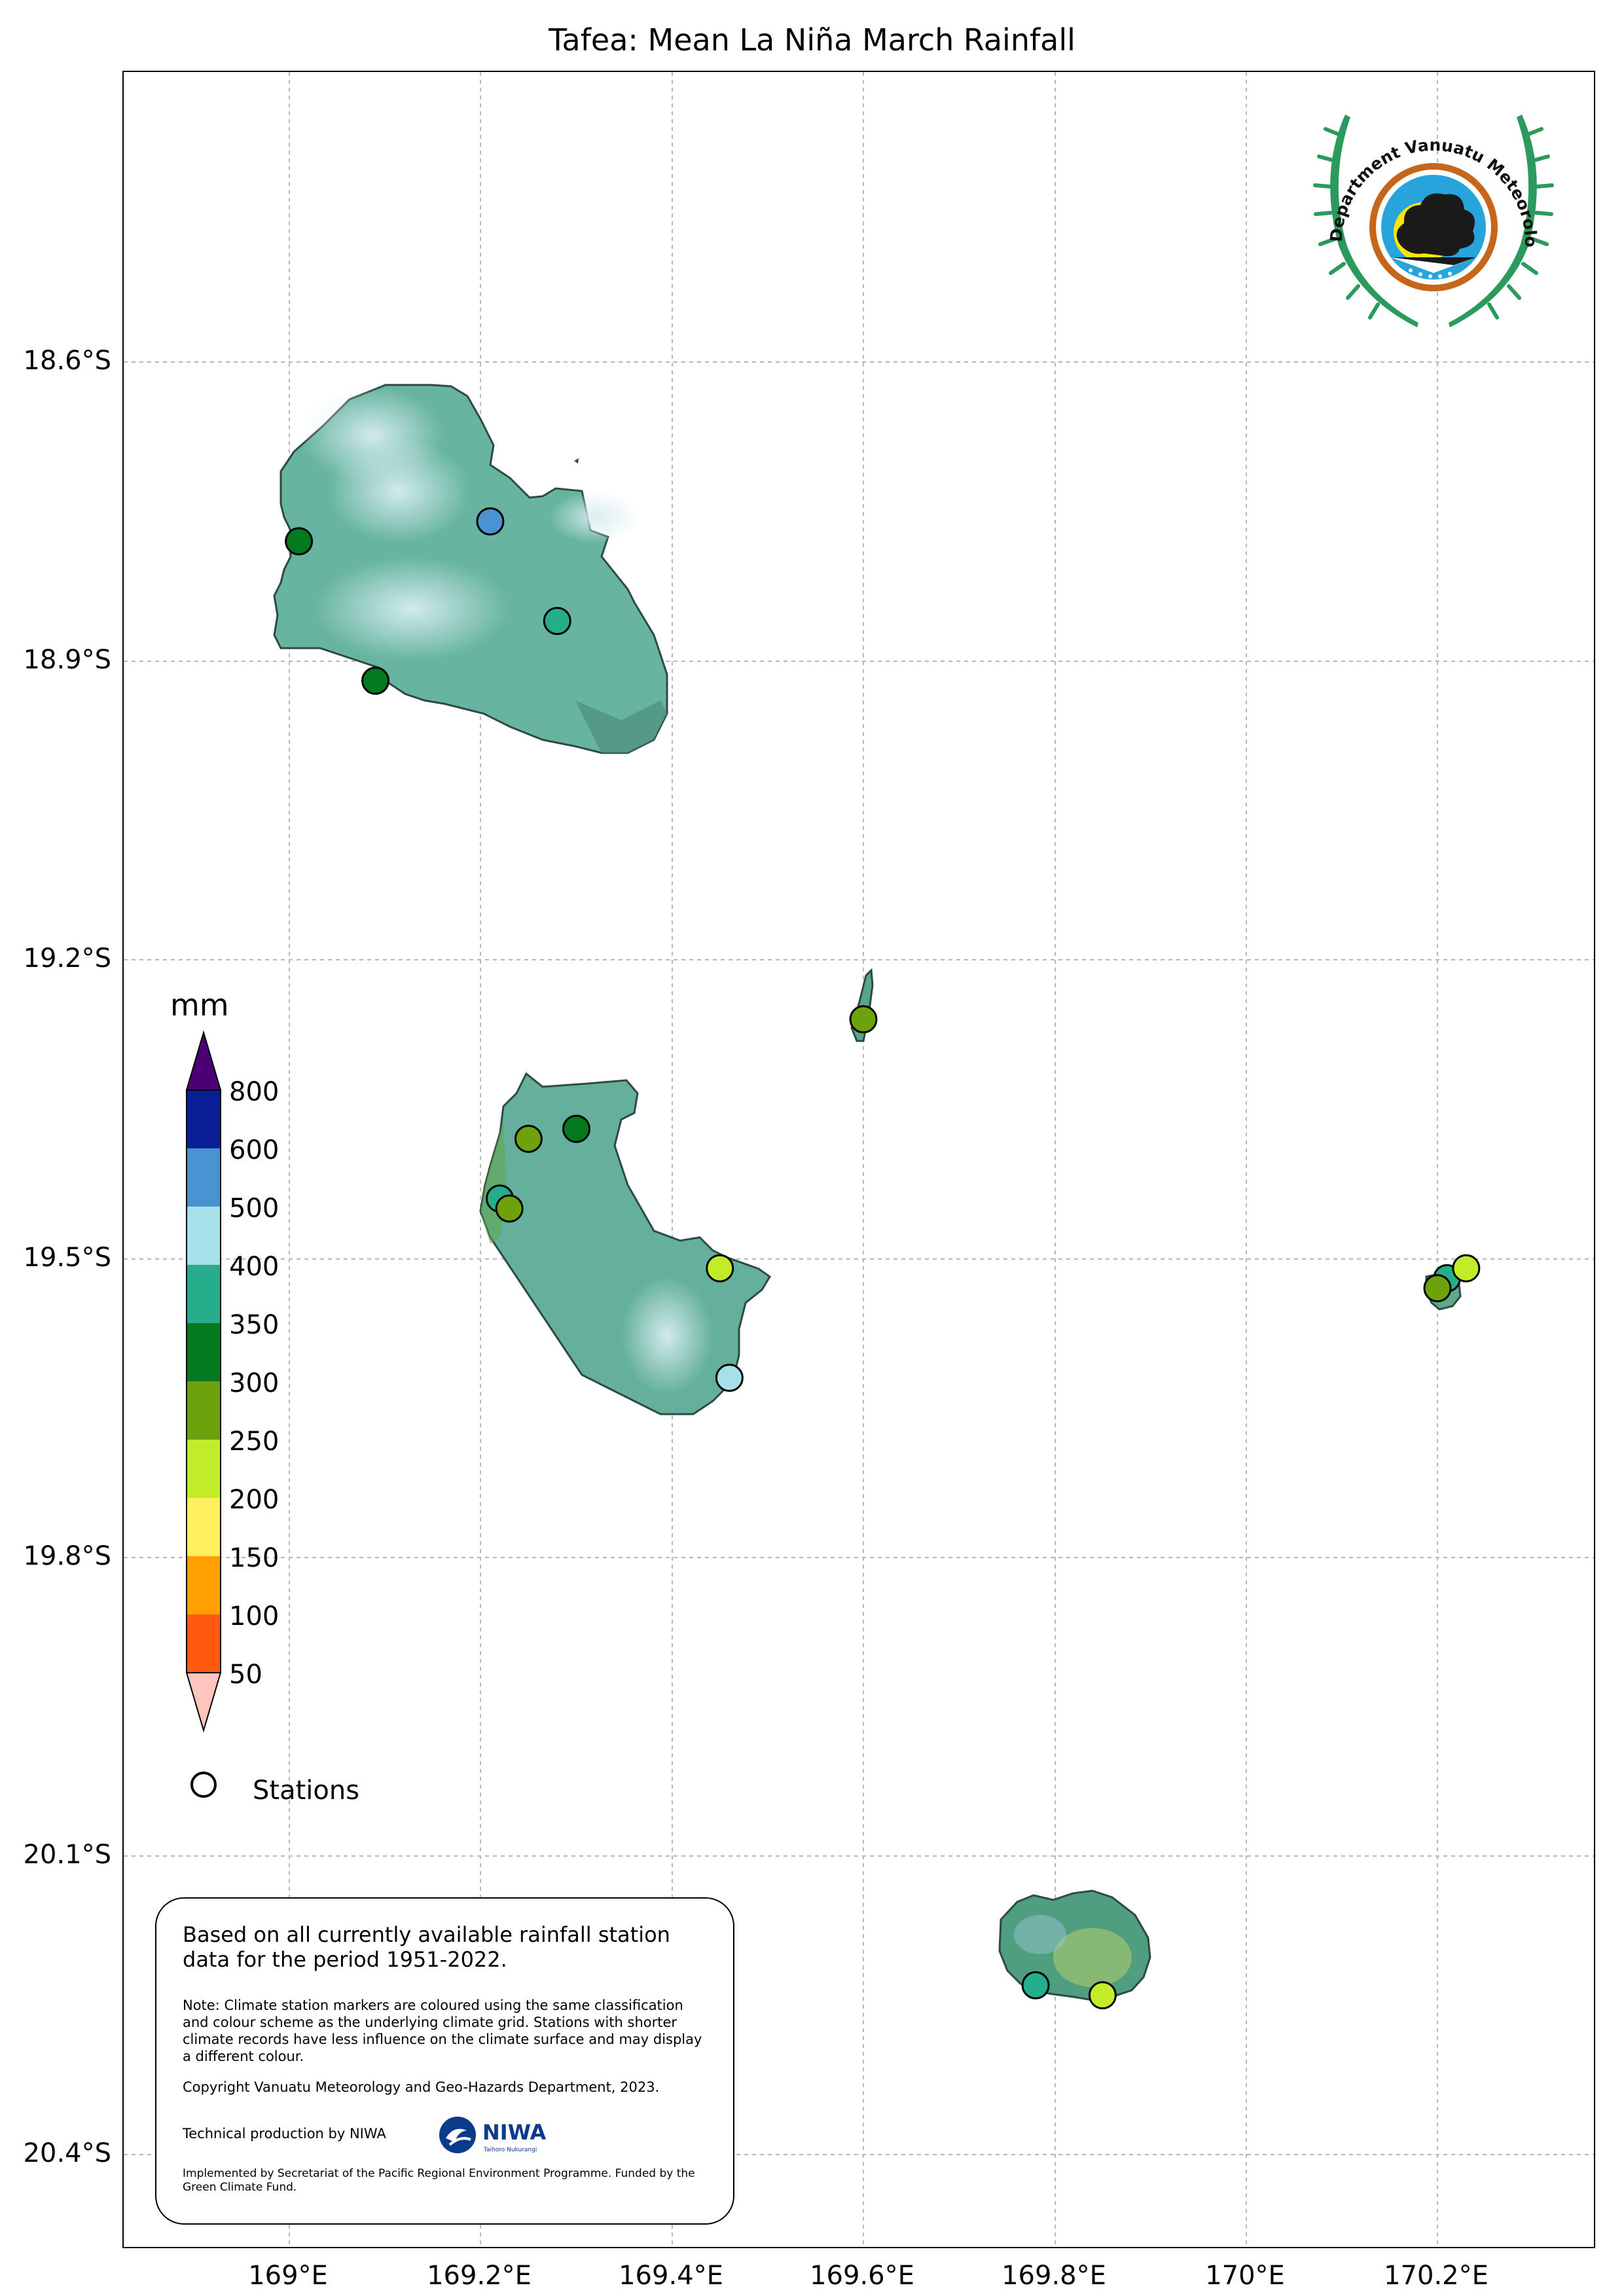 This screenshot has height=2296, width=1624. What do you see at coordinates (67, 660) in the screenshot?
I see `lat-label-18.9: 18.9°S` at bounding box center [67, 660].